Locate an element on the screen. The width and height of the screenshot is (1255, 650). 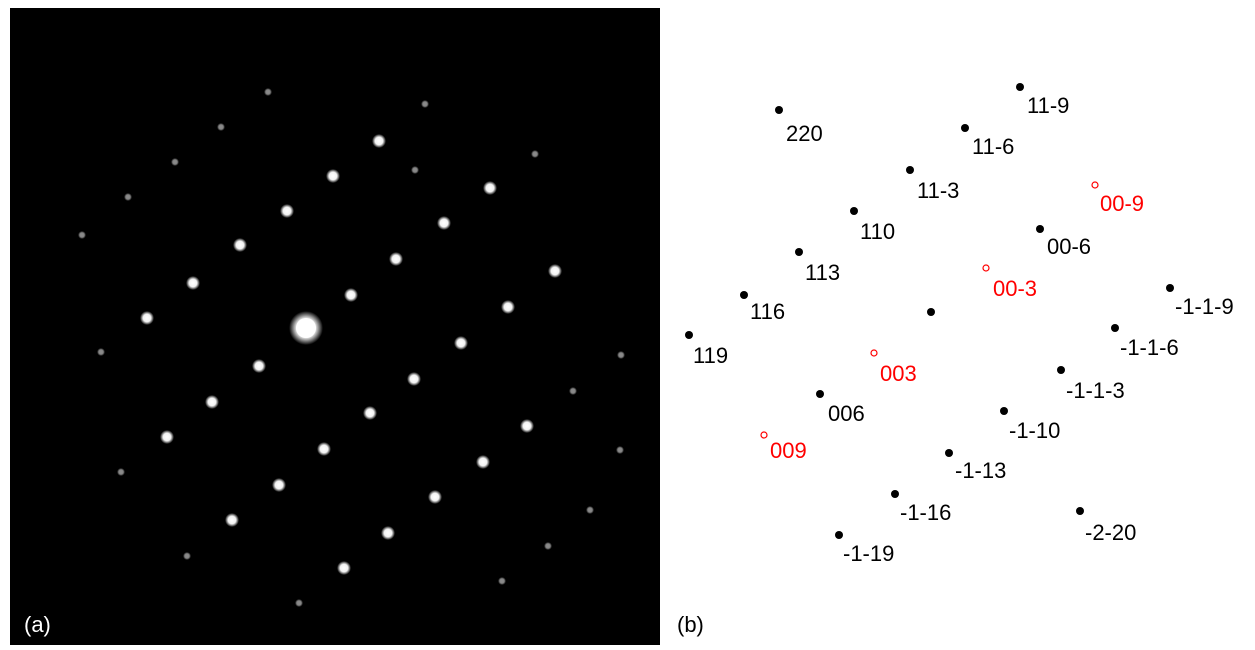
panel-label: (b) is located at coordinates (690, 624).